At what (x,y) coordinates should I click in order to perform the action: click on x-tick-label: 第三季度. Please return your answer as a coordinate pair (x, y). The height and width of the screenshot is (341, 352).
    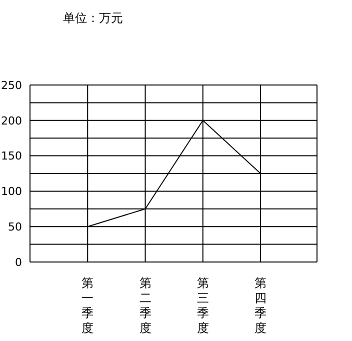
    Looking at the image, I should click on (202, 305).